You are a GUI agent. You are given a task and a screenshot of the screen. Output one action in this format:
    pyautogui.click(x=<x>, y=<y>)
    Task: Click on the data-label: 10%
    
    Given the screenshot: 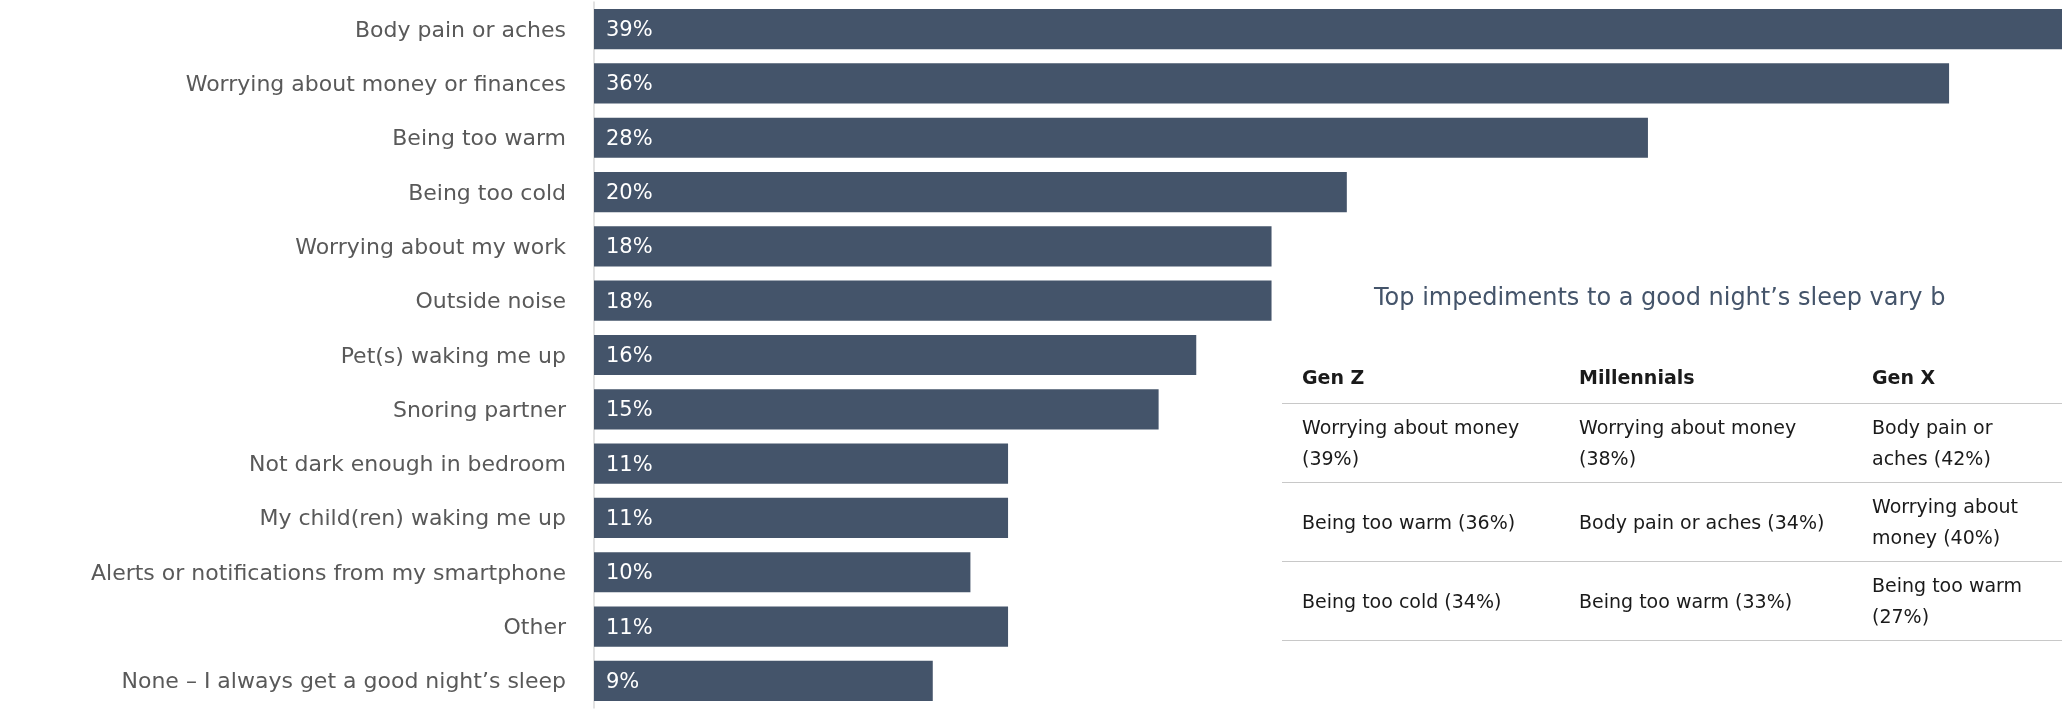 What is the action you would take?
    pyautogui.click(x=629, y=572)
    